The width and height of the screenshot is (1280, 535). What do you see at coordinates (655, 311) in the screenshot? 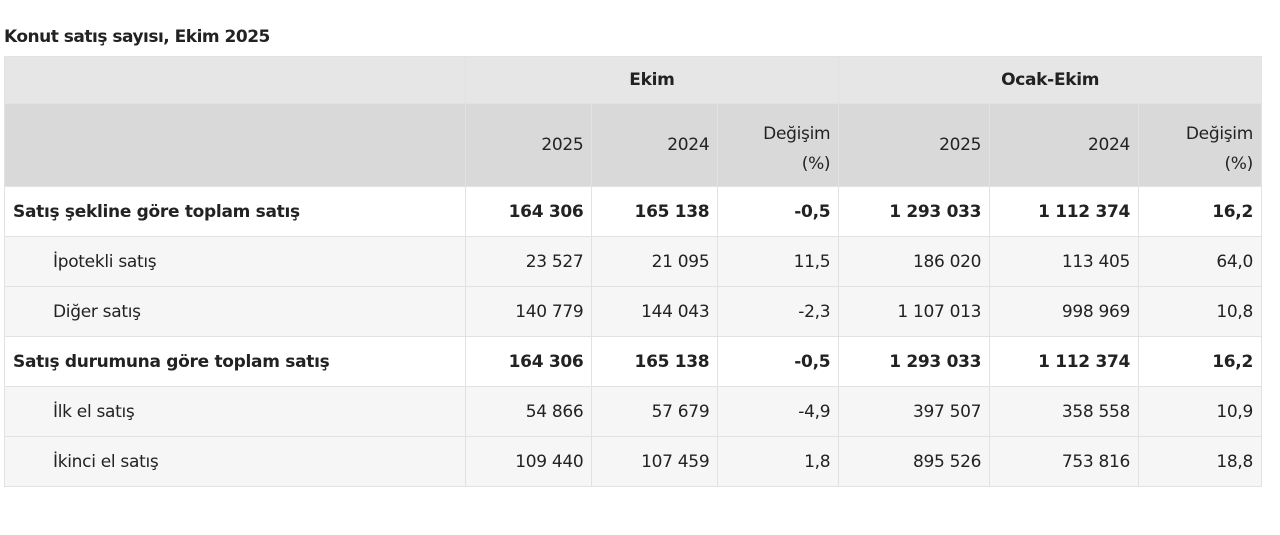
I see `cell-value: 144 043` at bounding box center [655, 311].